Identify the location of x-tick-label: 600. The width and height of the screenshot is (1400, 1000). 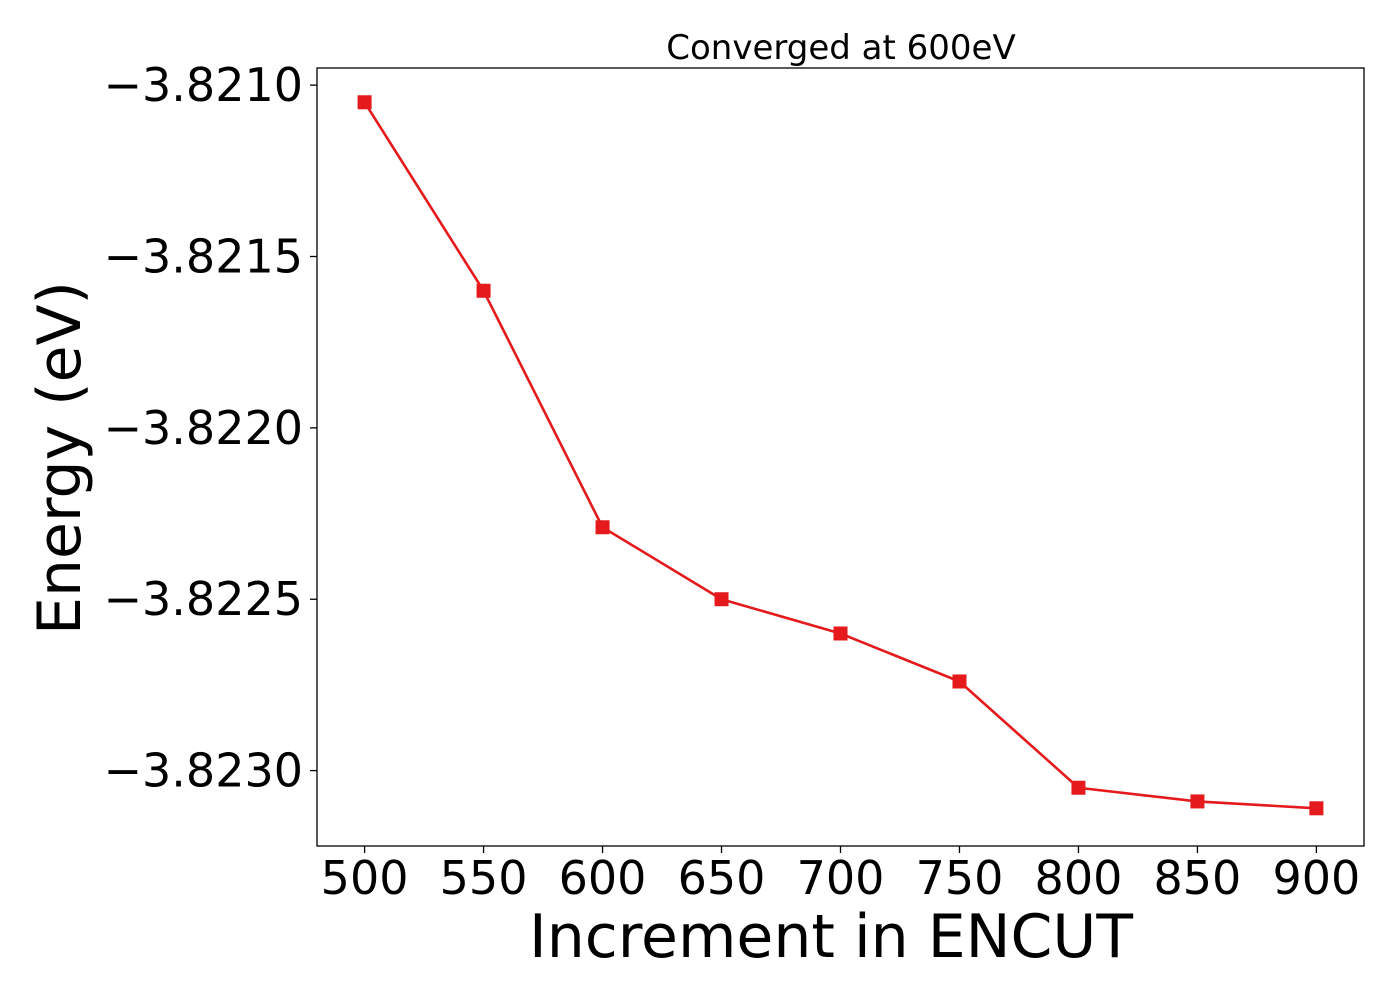
(603, 878).